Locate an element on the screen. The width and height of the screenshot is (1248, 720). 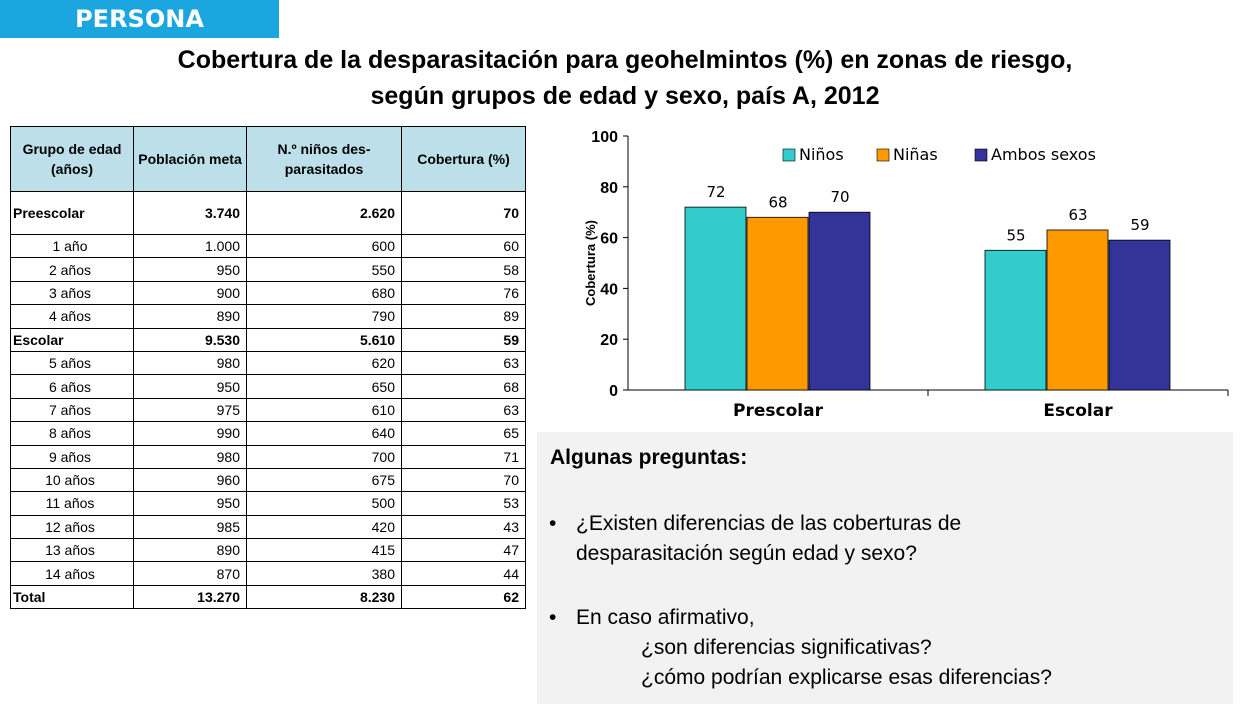
cell-age-group: Escolar is located at coordinates (72, 339).